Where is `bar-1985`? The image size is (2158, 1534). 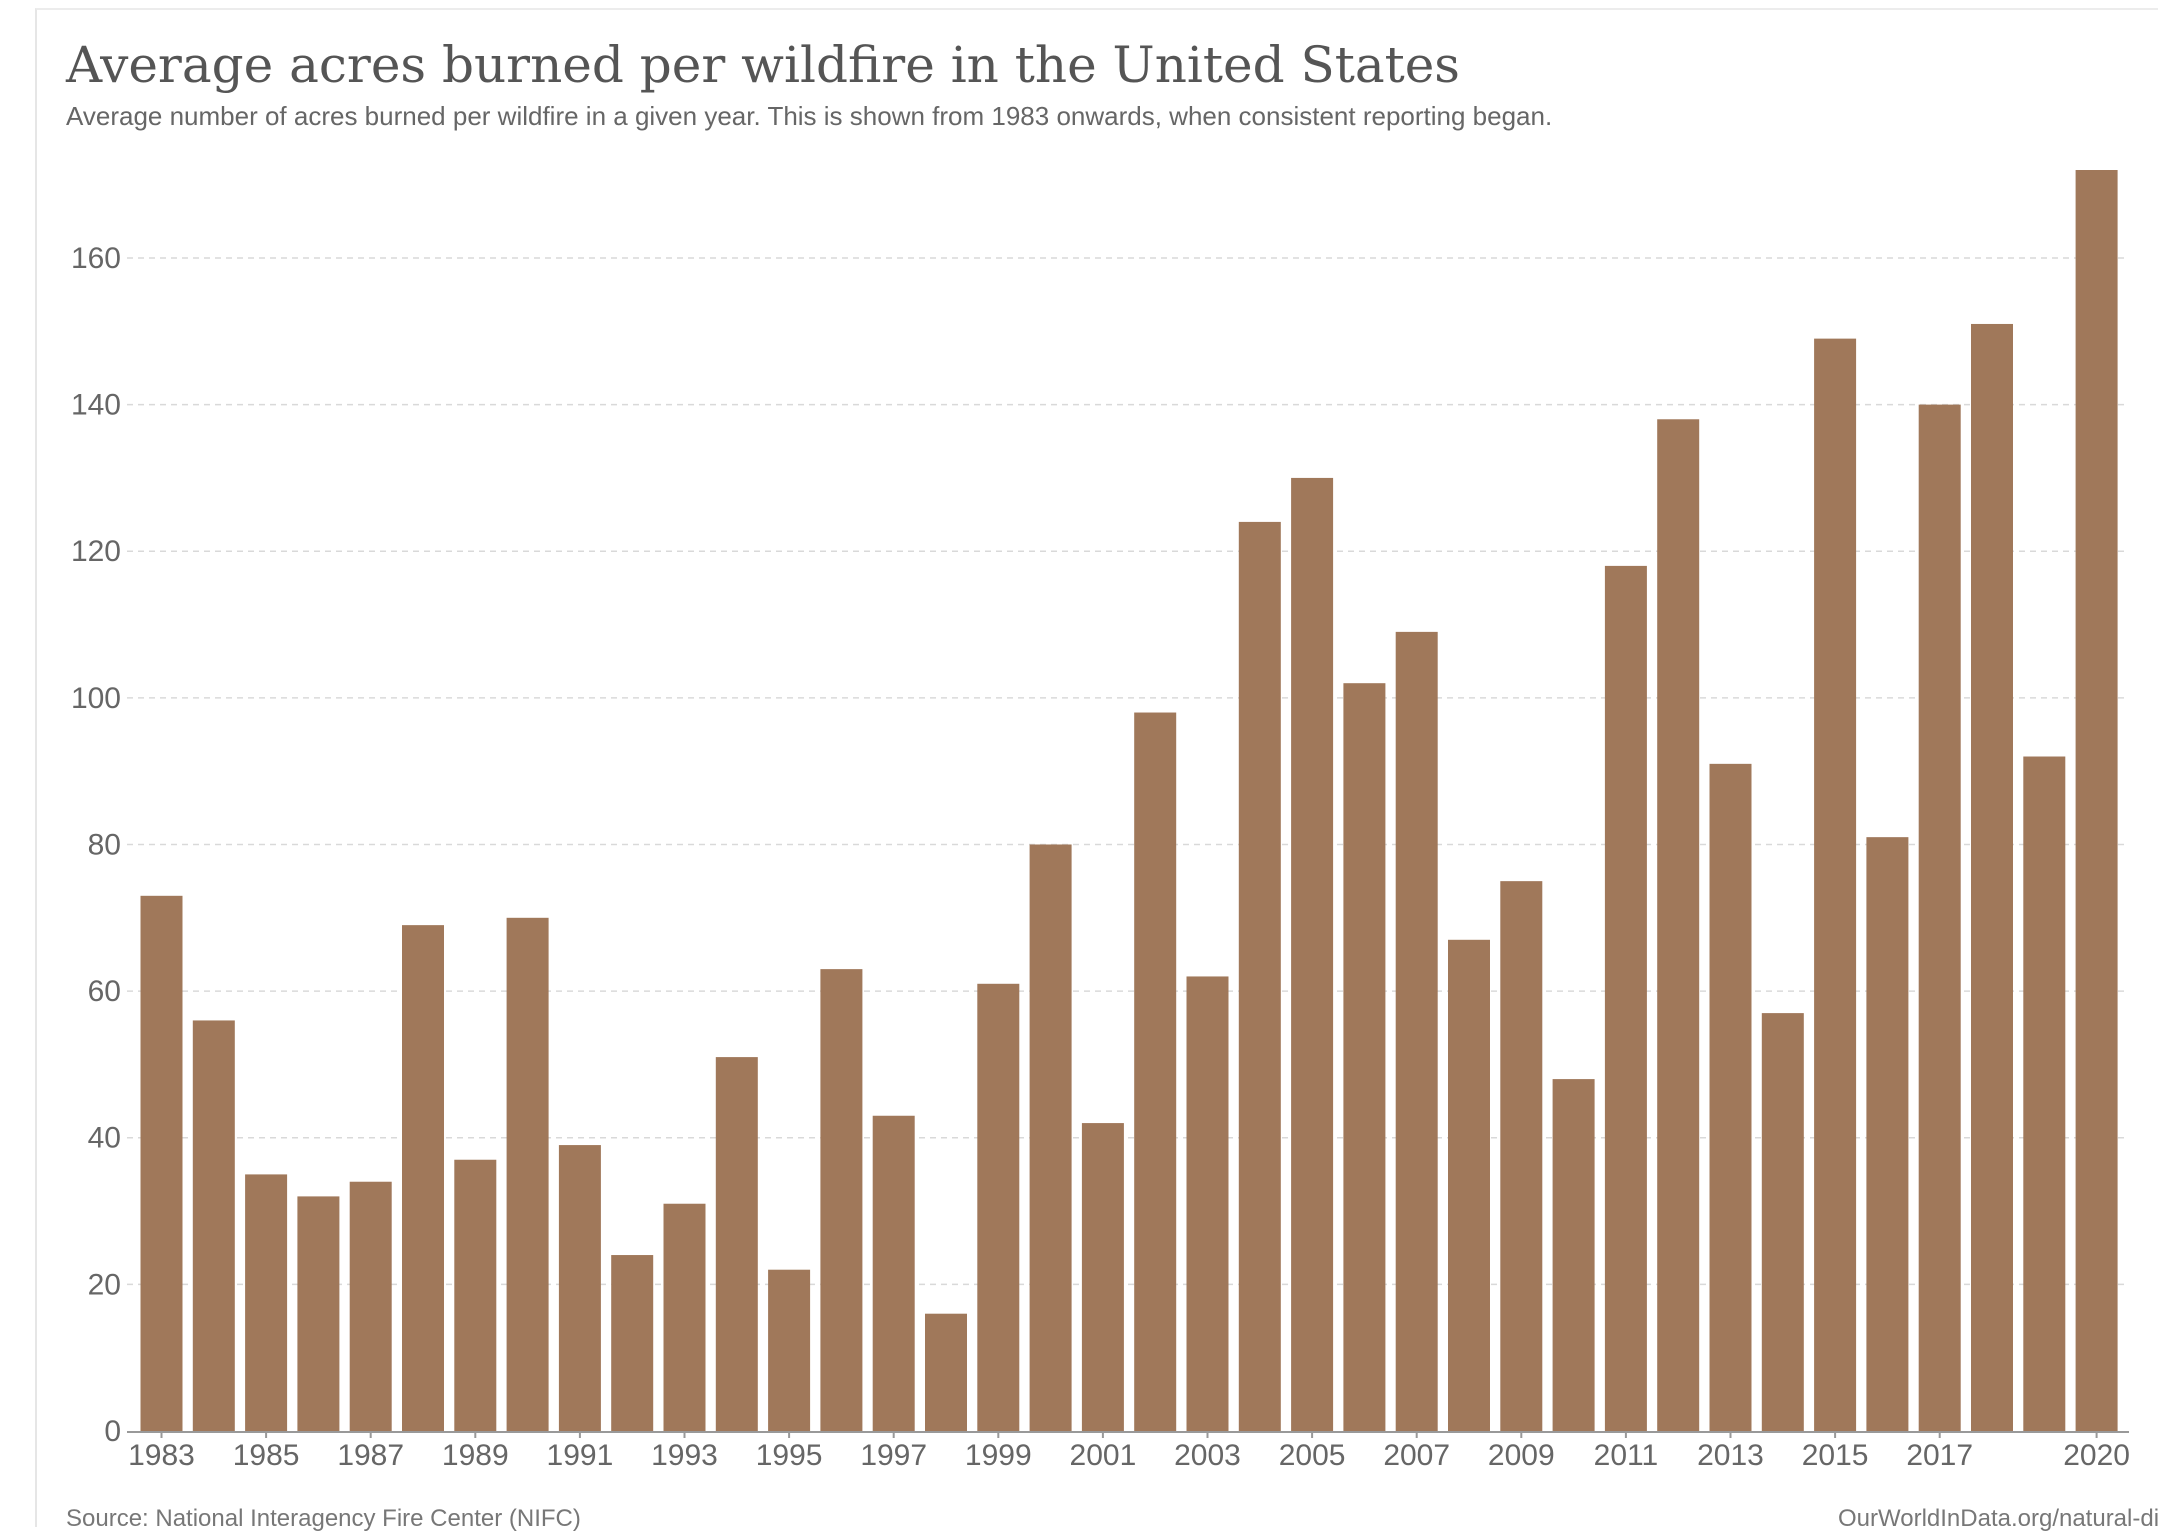 bar-1985 is located at coordinates (266, 1302).